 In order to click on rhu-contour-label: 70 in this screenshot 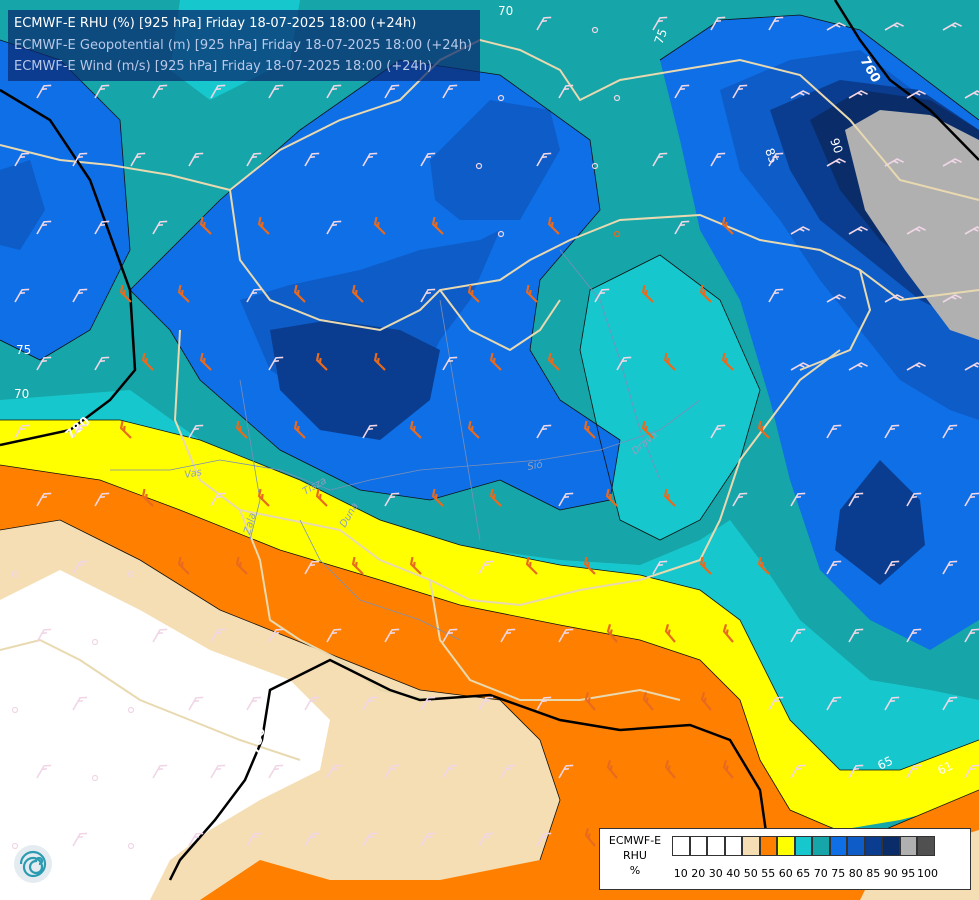, I will do `click(21, 394)`.